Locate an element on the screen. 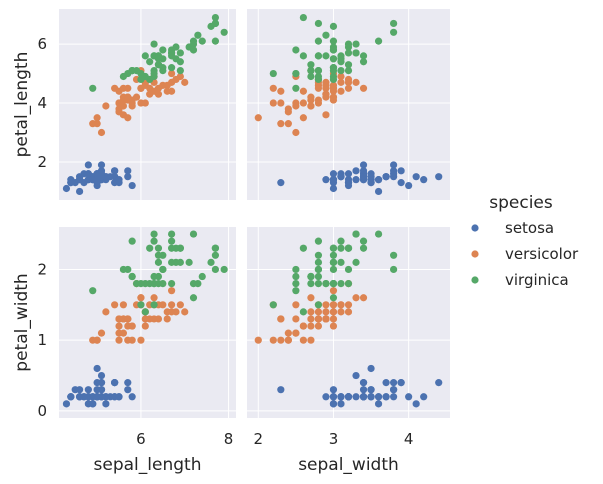 Image resolution: width=603 pixels, height=484 pixels. x-tick-label: 4 is located at coordinates (409, 439).